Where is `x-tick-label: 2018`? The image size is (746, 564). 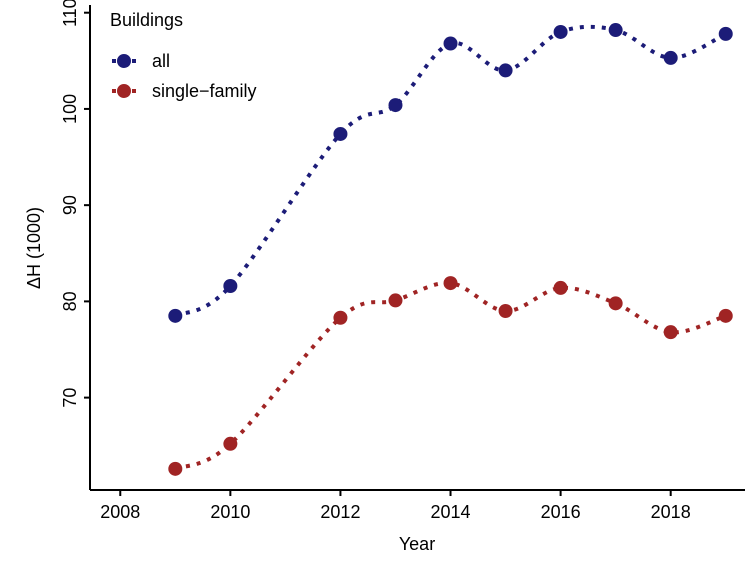
x-tick-label: 2018 is located at coordinates (671, 512).